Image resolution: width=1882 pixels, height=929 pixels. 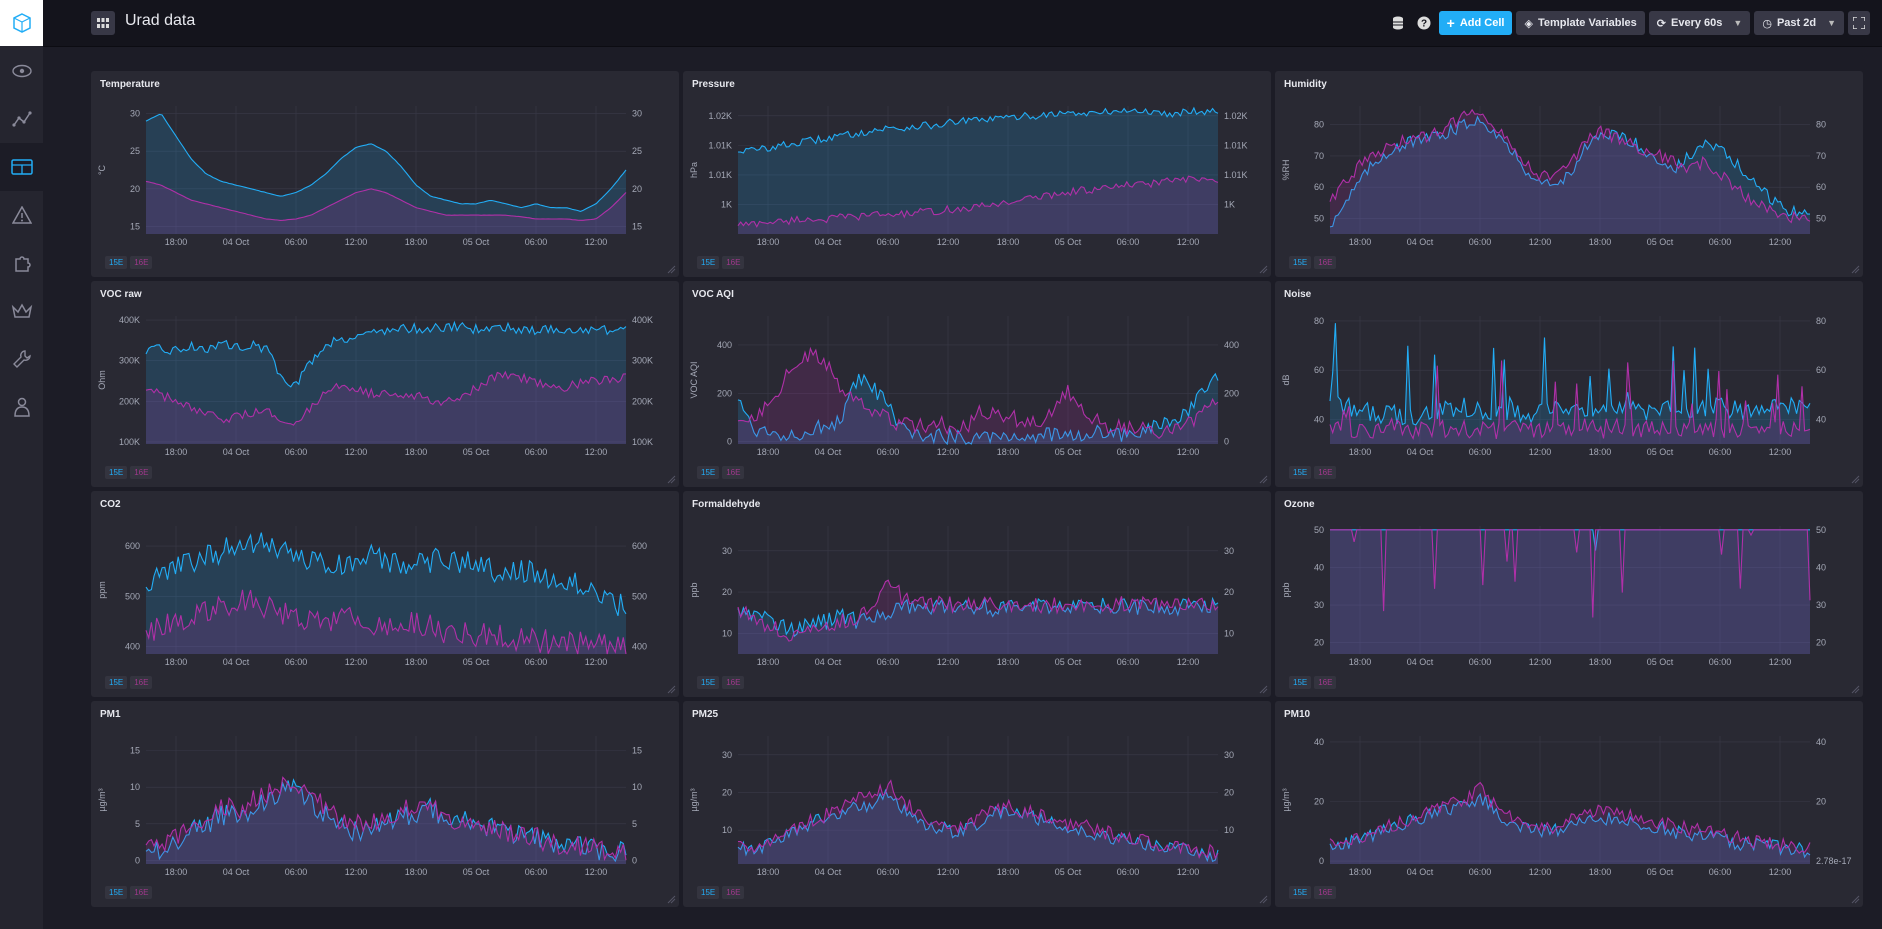 I want to click on y-axis-label: %RH, so click(x=1286, y=169).